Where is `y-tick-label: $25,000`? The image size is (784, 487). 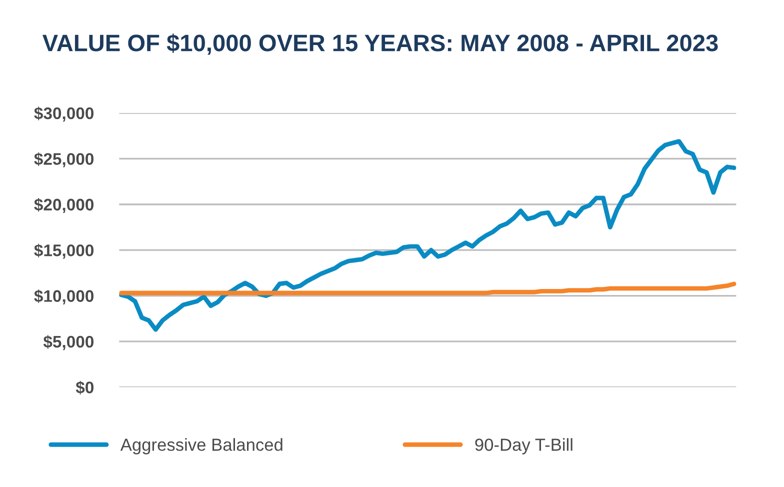 y-tick-label: $25,000 is located at coordinates (64, 160).